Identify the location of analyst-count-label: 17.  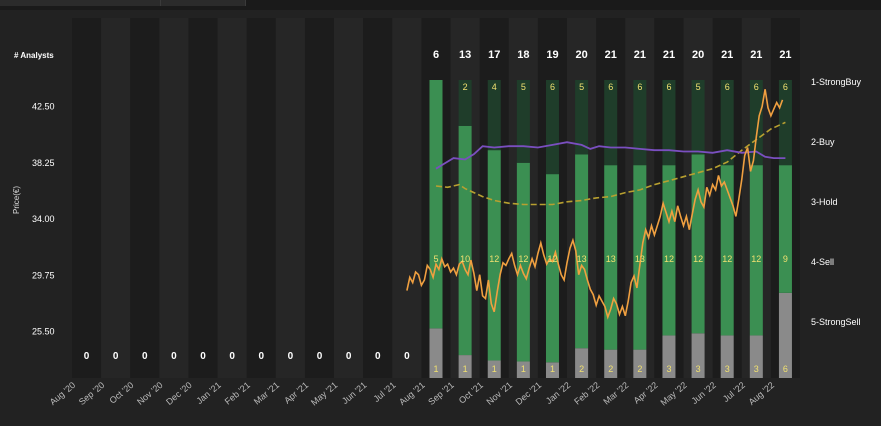
(494, 55).